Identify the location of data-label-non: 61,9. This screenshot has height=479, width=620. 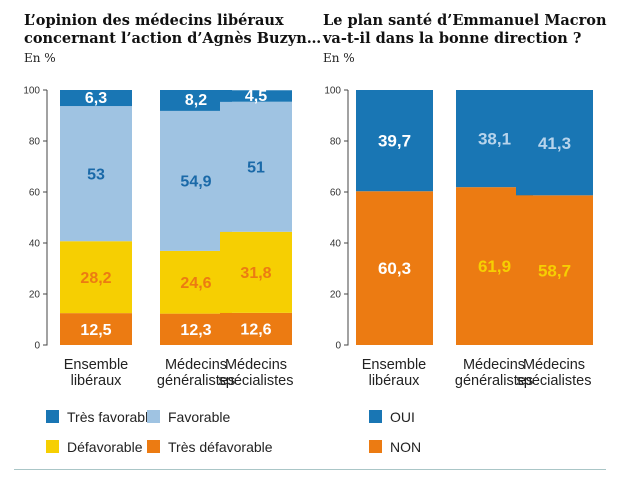
(494, 266).